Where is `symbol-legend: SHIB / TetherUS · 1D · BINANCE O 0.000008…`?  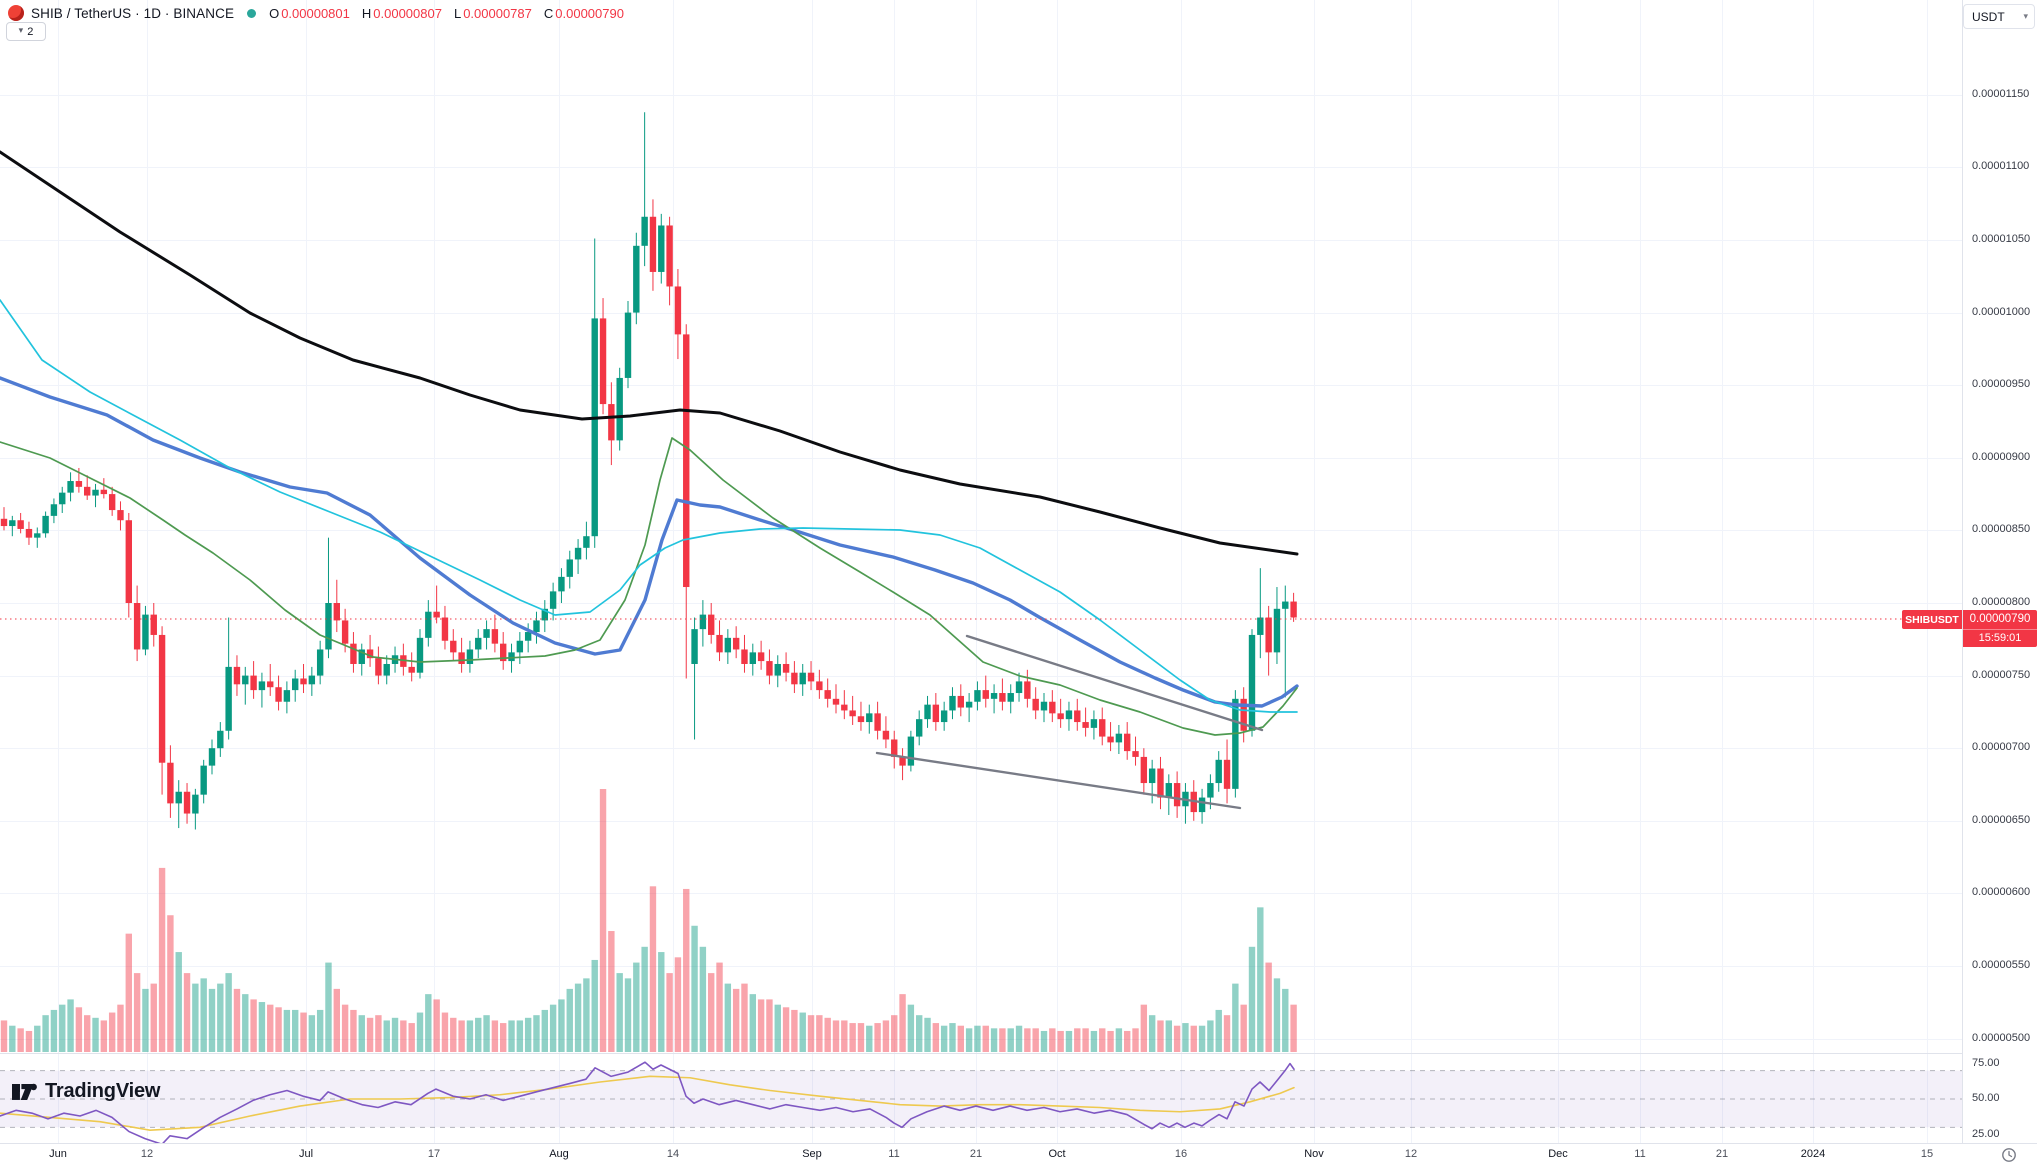 symbol-legend: SHIB / TetherUS · 1D · BINANCE O 0.000008… is located at coordinates (316, 13).